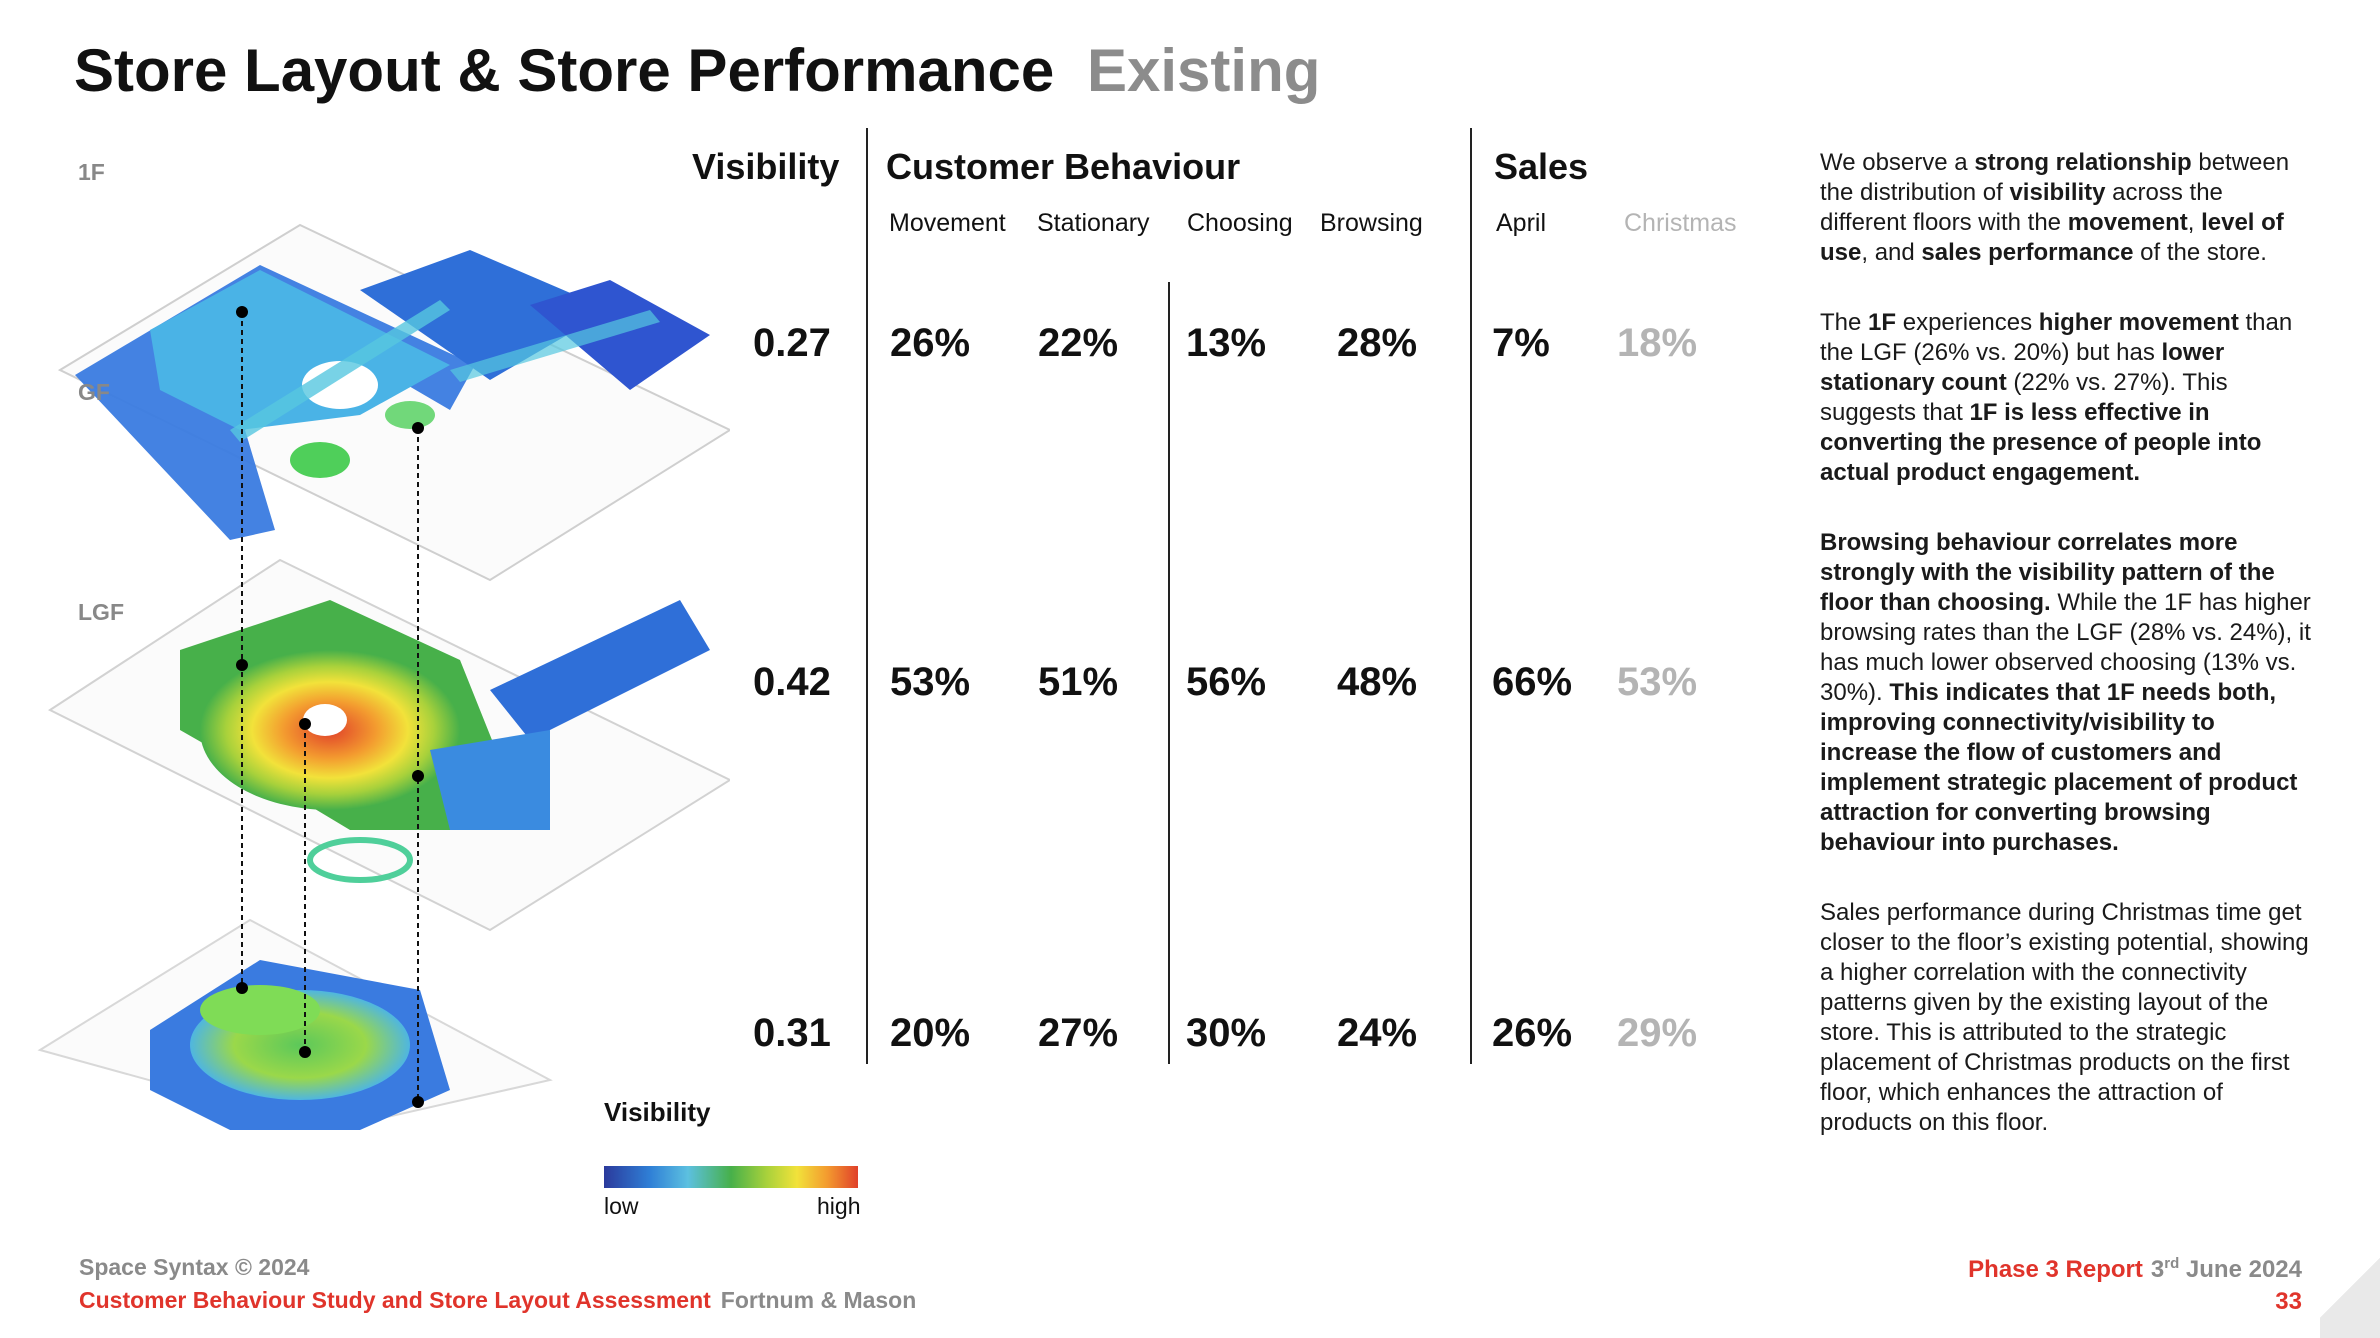 The image size is (2380, 1338). Describe the element at coordinates (2127, 222) in the screenshot. I see `bold-text-run: movement` at that location.